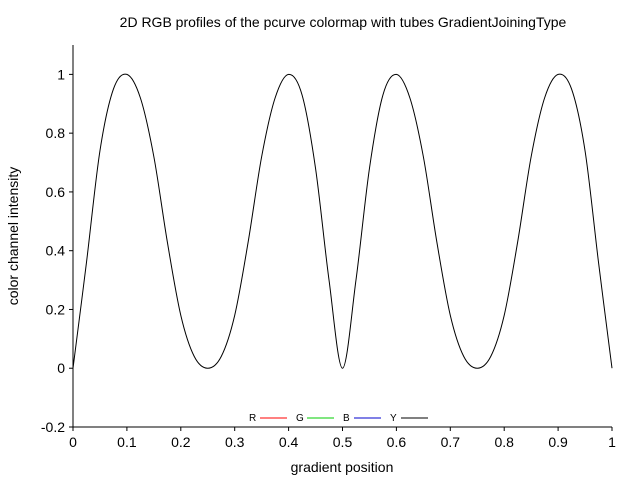  Describe the element at coordinates (558, 442) in the screenshot. I see `x-tick-label: 0.9` at that location.